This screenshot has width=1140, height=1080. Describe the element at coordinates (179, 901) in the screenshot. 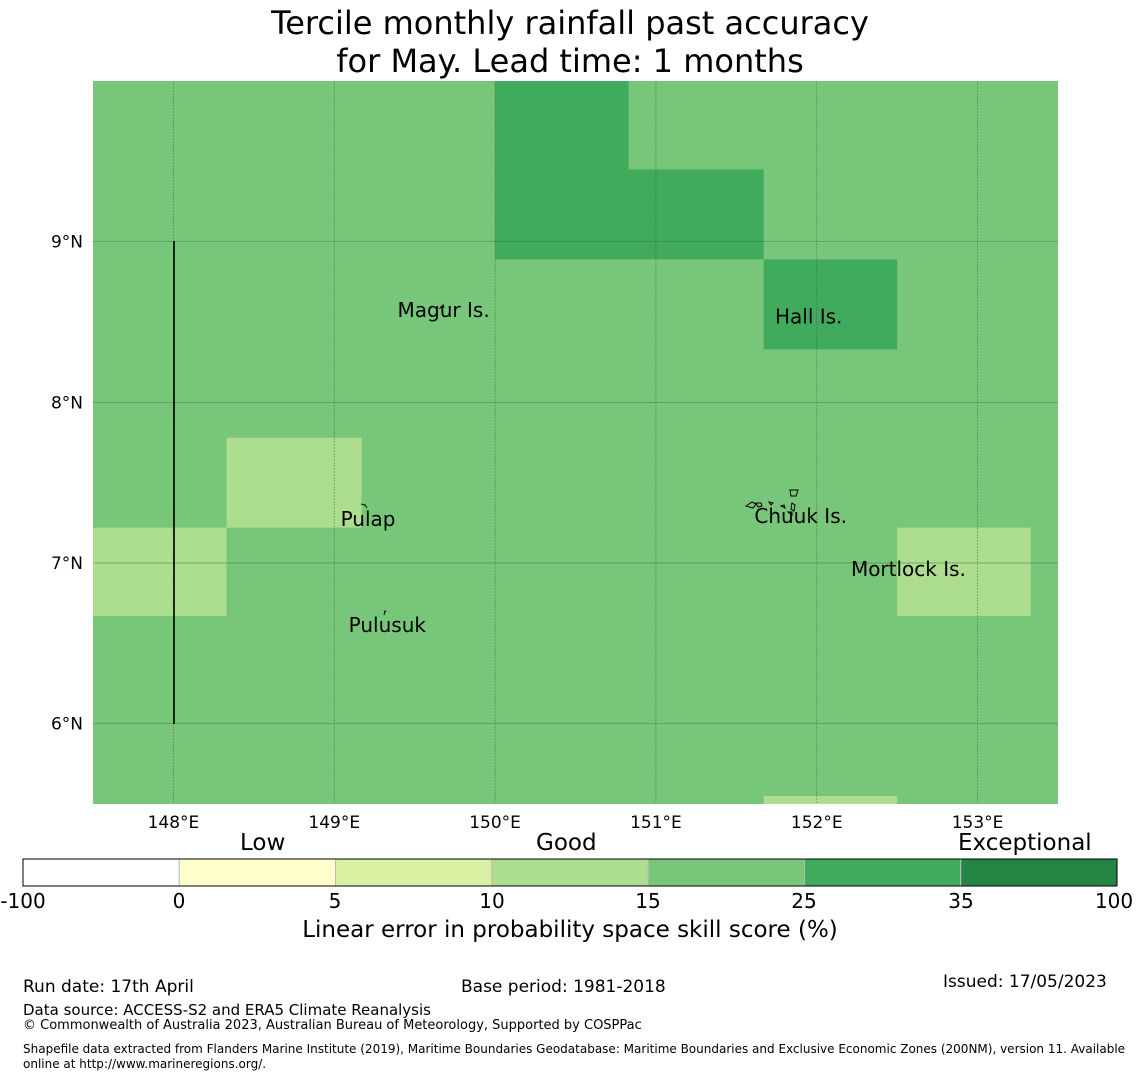

I see `colorbar-tick: 0` at that location.